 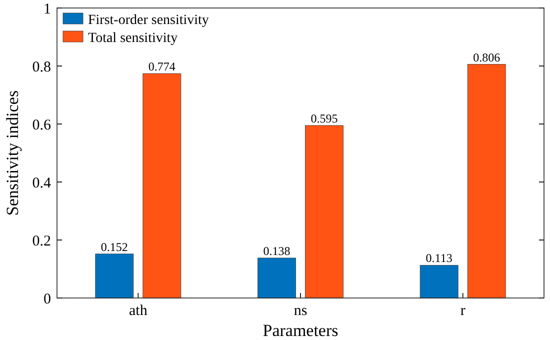 What do you see at coordinates (12, 153) in the screenshot?
I see `y-axis-title: Sensitivity indices` at bounding box center [12, 153].